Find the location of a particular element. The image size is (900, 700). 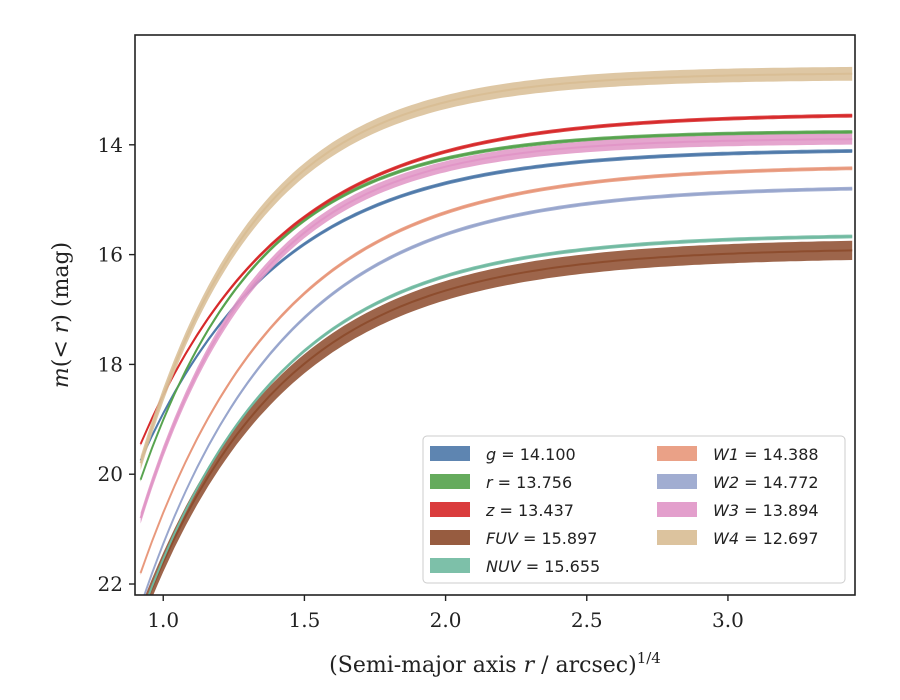

x-axis: 1.0 1.5 2.0 2.5 3.0 is located at coordinates (445, 613).